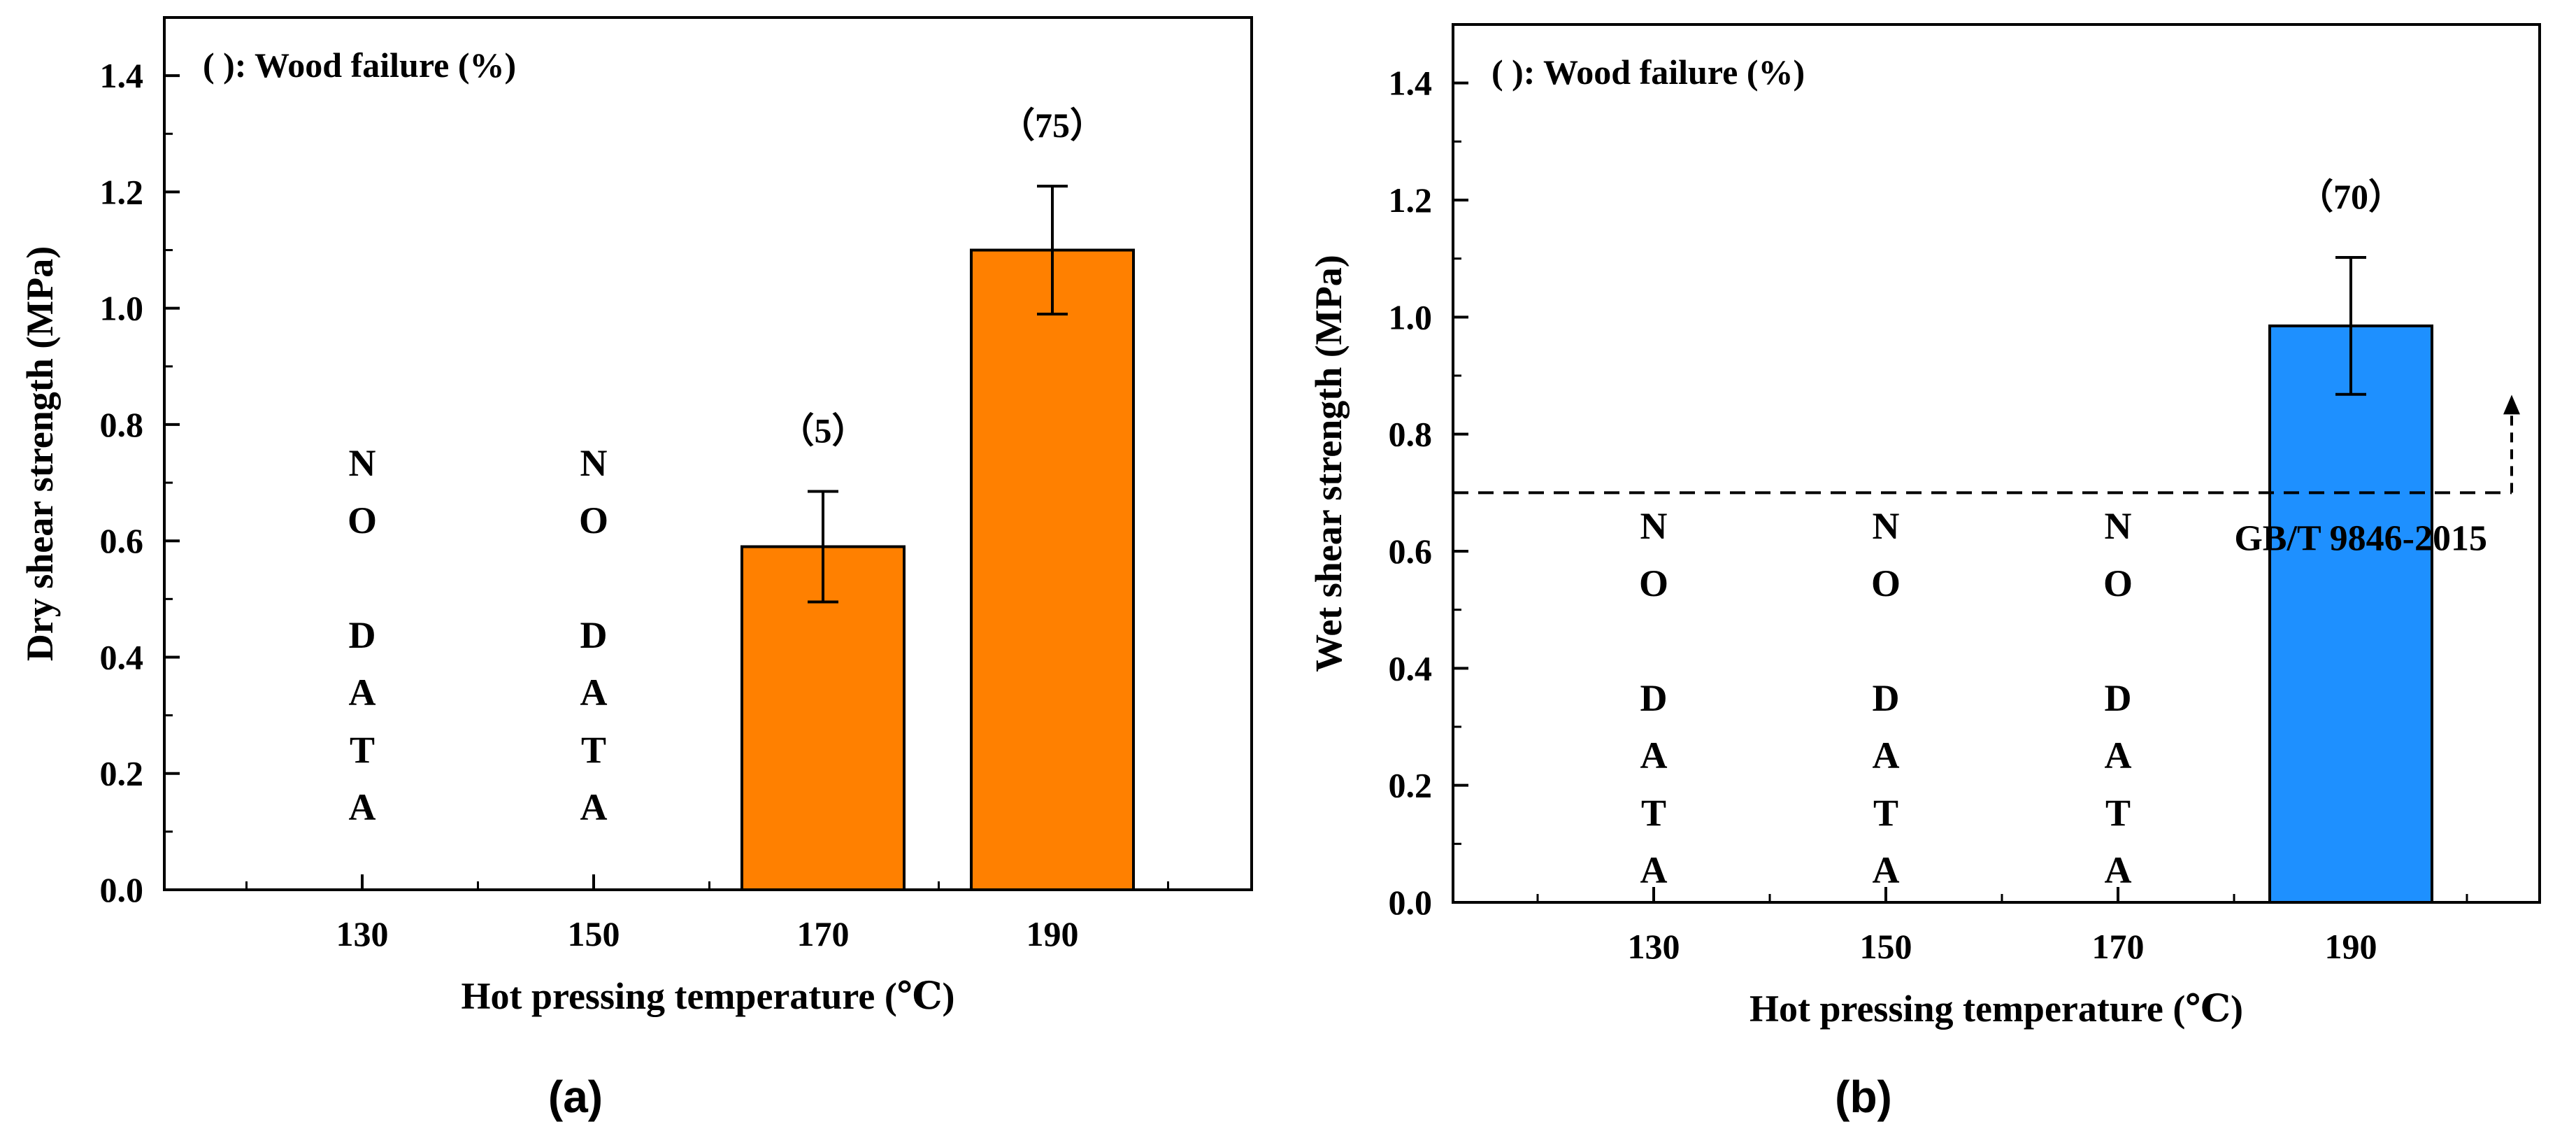  What do you see at coordinates (122, 309) in the screenshot?
I see `panel-a-y-tick-label: 1.0` at bounding box center [122, 309].